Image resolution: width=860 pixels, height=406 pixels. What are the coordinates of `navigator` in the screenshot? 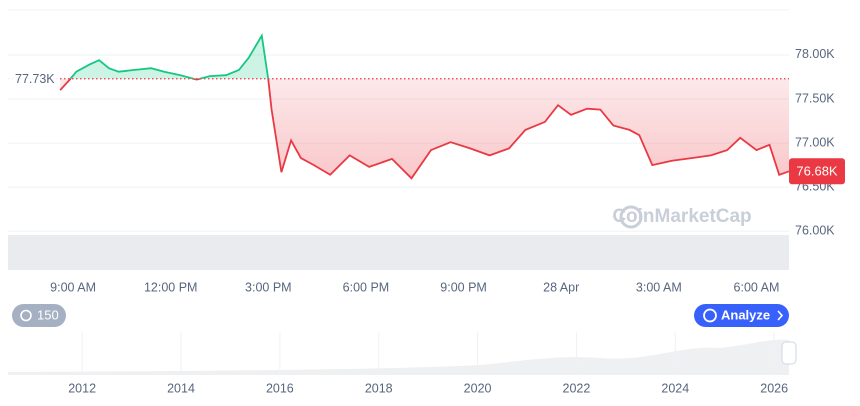 It's located at (402, 353).